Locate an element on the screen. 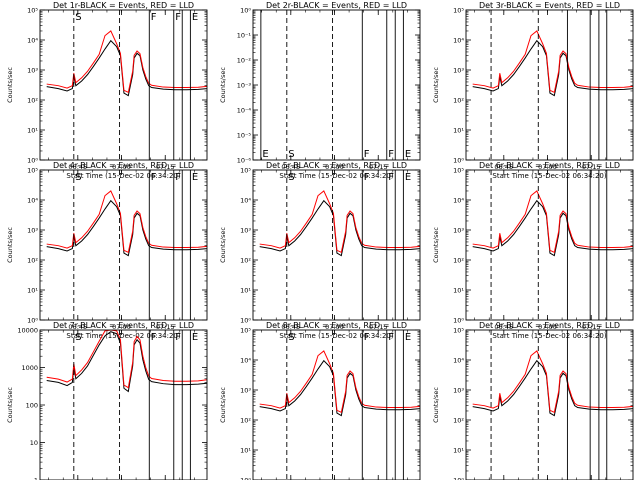 The height and width of the screenshot is (480, 640). panel-title: Det 3r-BLACK = Events, RED = LLD is located at coordinates (549, 5).